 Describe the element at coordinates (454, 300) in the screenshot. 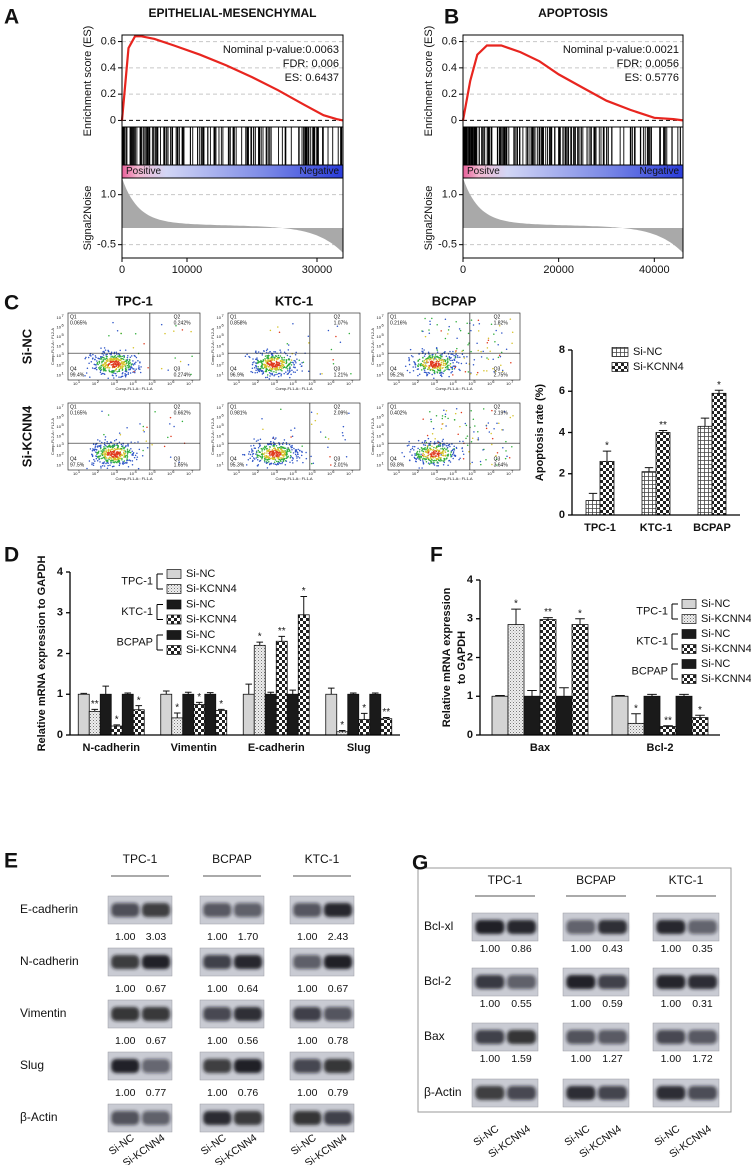

I see `column-label: BCPAP` at that location.